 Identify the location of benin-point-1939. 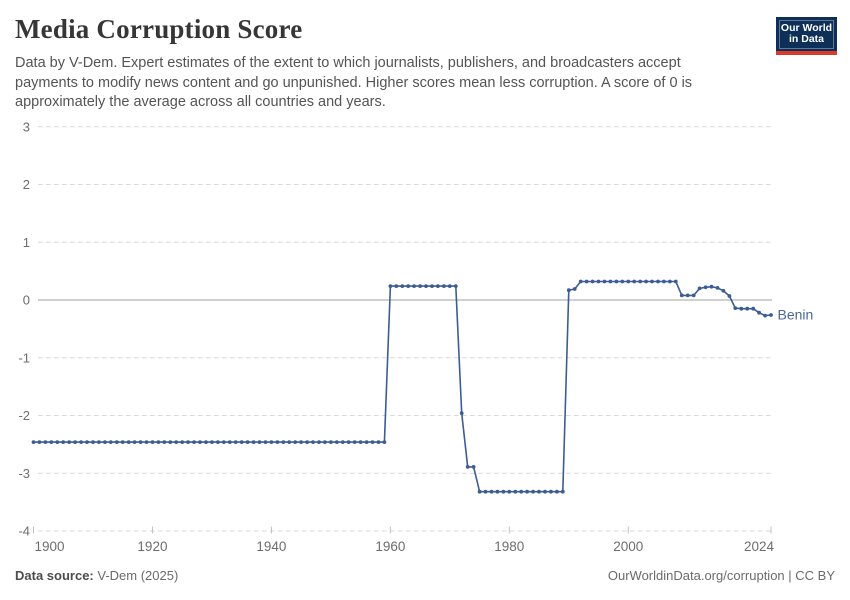
(265, 442).